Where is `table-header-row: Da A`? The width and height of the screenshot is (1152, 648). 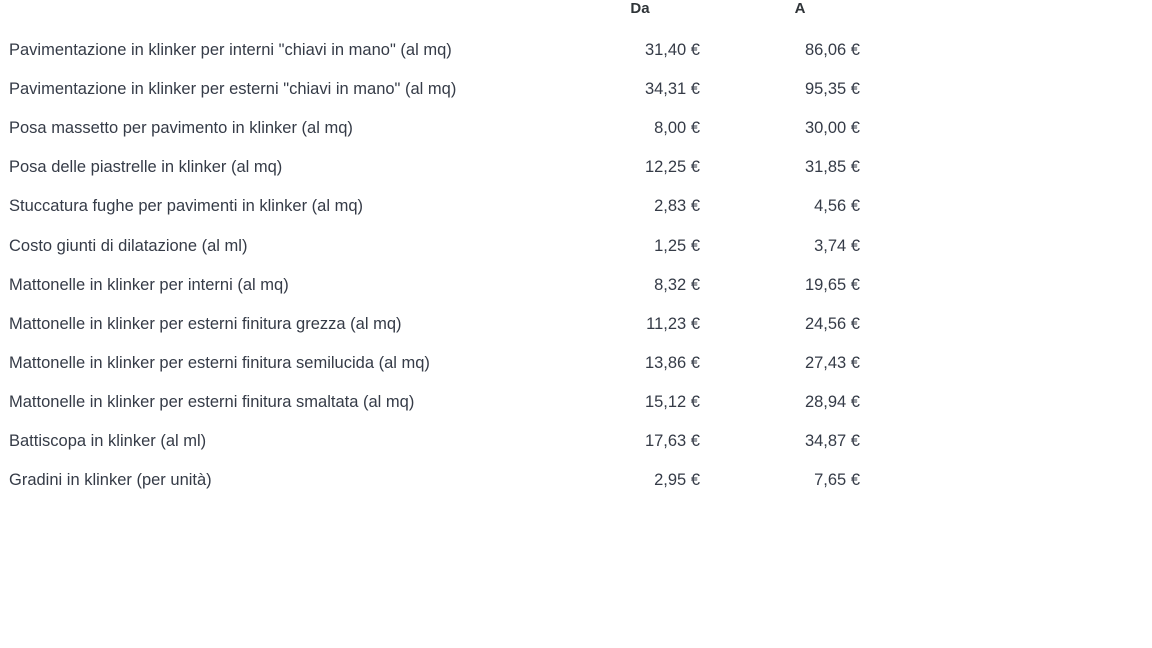
table-header-row: Da A is located at coordinates (576, 15).